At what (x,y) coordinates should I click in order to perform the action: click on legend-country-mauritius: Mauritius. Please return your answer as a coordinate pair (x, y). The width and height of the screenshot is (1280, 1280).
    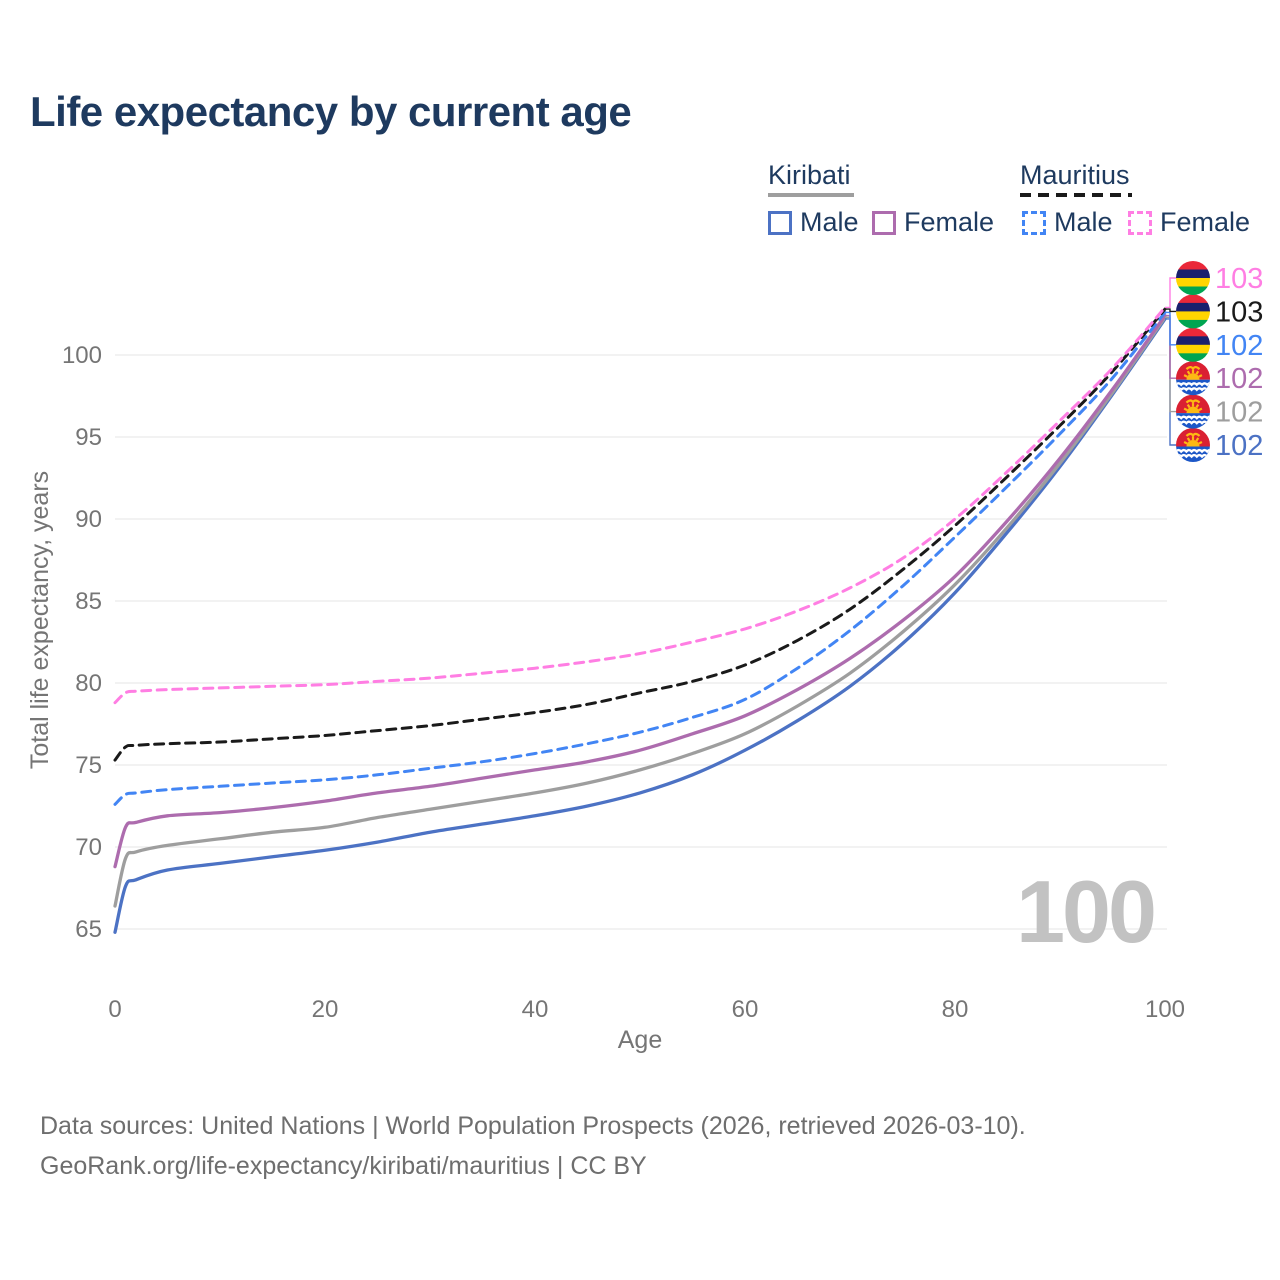
    Looking at the image, I should click on (1075, 175).